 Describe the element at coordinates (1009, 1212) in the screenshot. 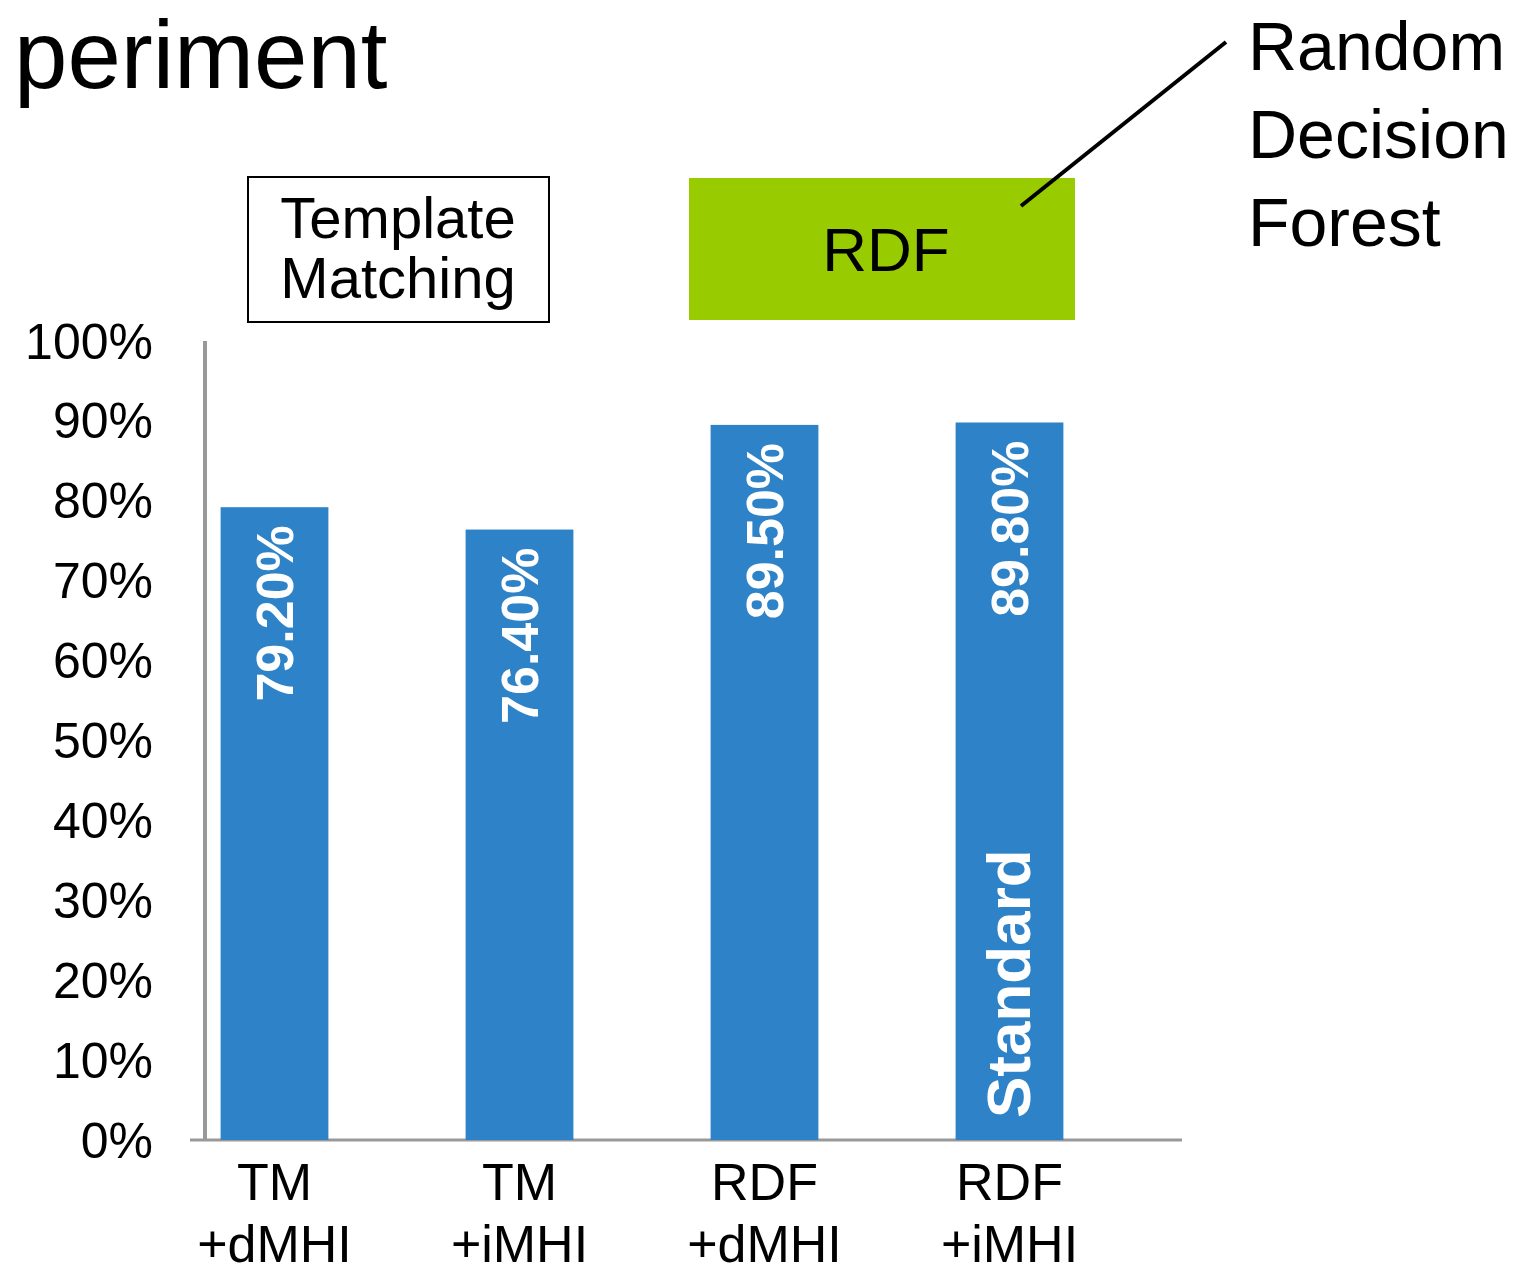

I see `x-tick-label: RDF +iMHI` at that location.